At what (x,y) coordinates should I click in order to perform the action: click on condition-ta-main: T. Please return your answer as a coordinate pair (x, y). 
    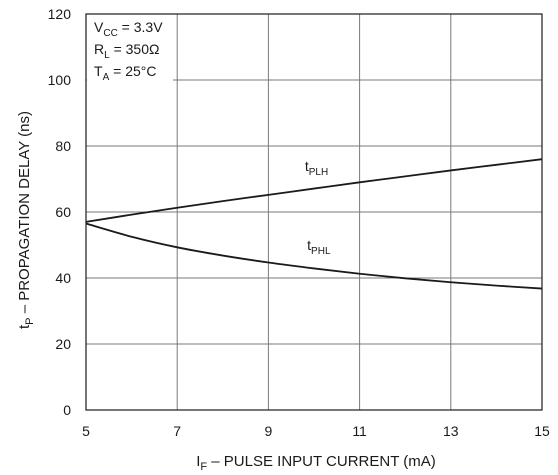
    Looking at the image, I should click on (98, 71).